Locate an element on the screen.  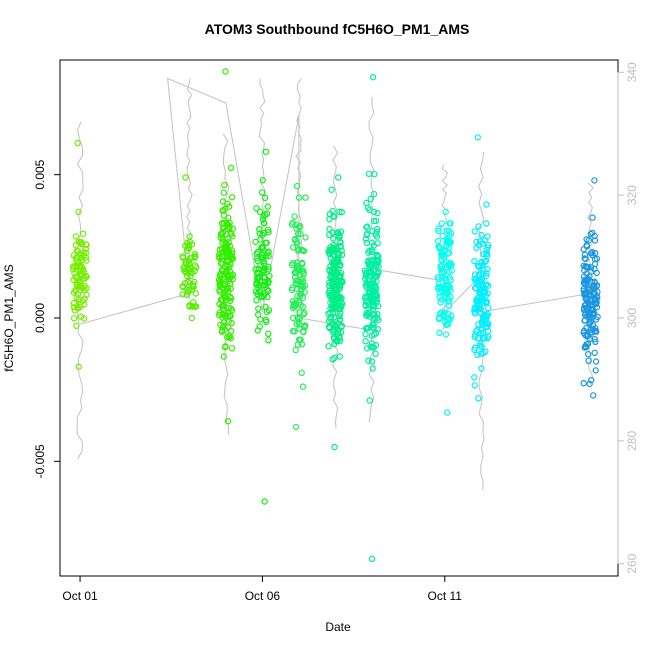
x-axis-label: Date is located at coordinates (338, 627).